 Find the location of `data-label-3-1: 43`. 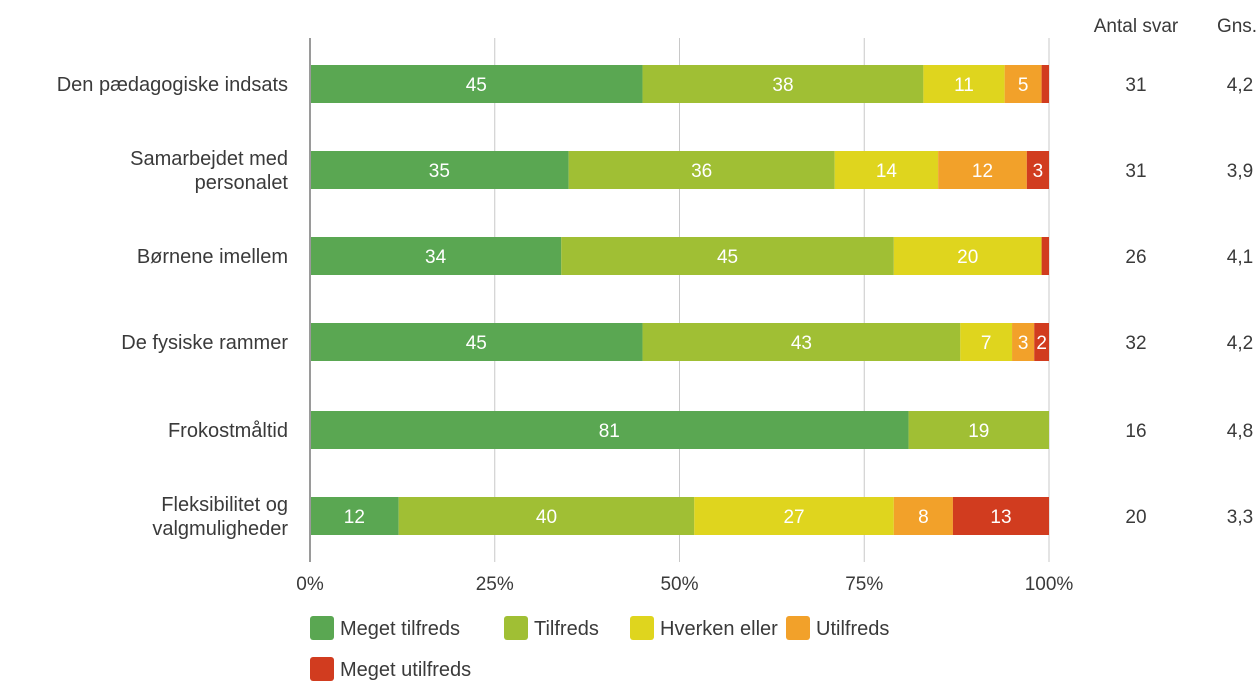

data-label-3-1: 43 is located at coordinates (801, 343).